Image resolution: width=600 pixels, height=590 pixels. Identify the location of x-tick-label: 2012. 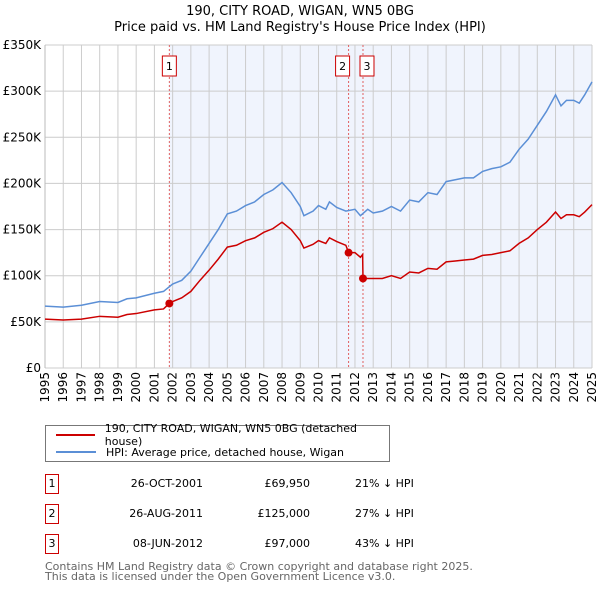
(355, 387).